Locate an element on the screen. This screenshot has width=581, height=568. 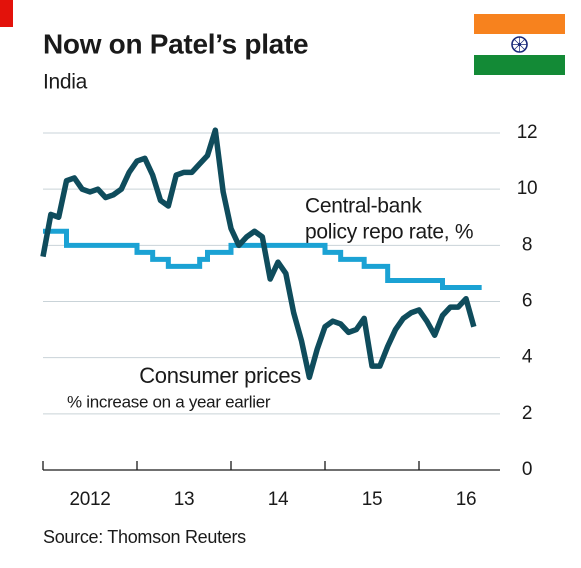
annotation: policy repo rate, % is located at coordinates (389, 232).